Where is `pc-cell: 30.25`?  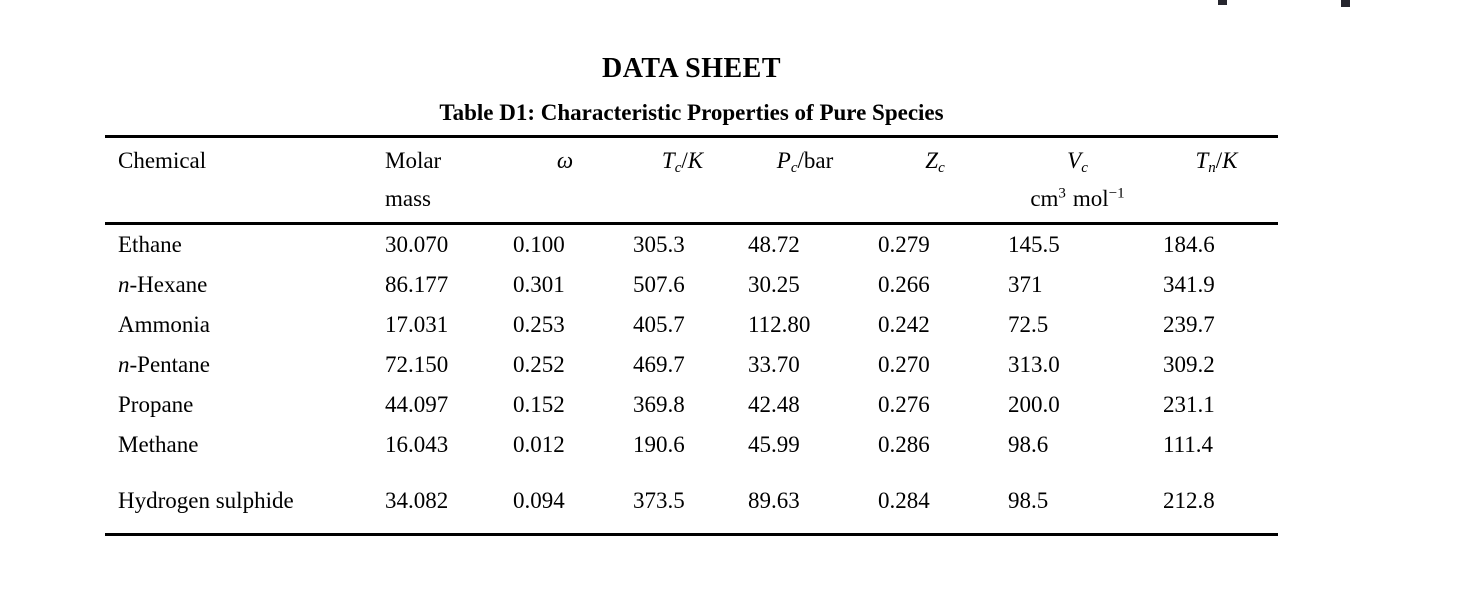
pc-cell: 30.25 is located at coordinates (774, 284).